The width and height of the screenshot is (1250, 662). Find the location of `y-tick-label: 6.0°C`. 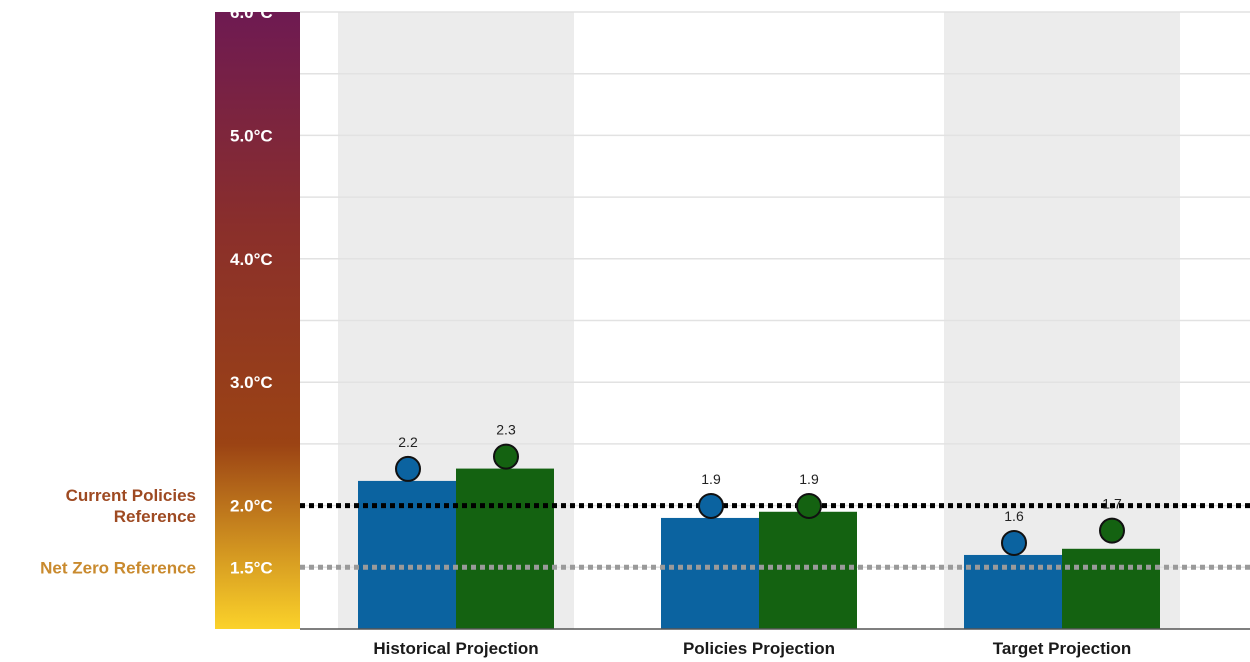

y-tick-label: 6.0°C is located at coordinates (251, 12).